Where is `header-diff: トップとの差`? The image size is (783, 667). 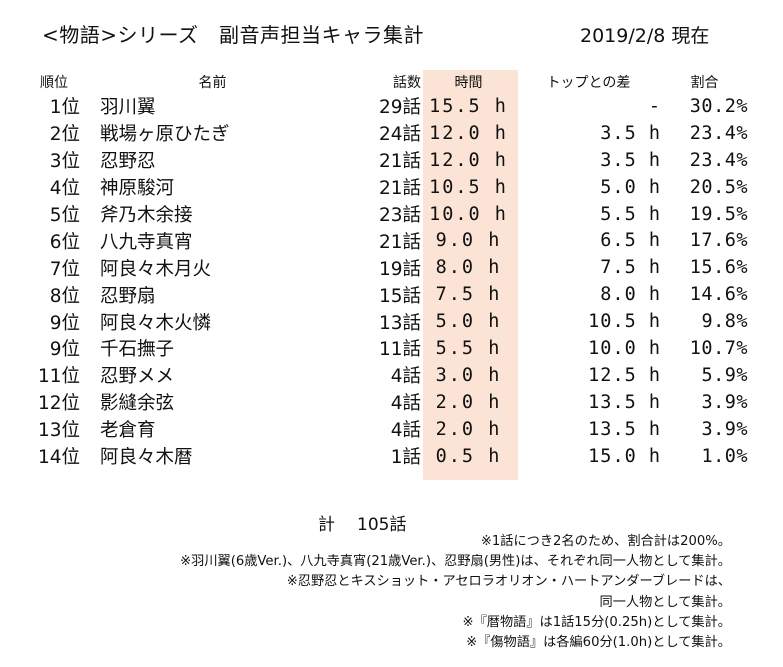
header-diff: トップとの差 is located at coordinates (588, 82).